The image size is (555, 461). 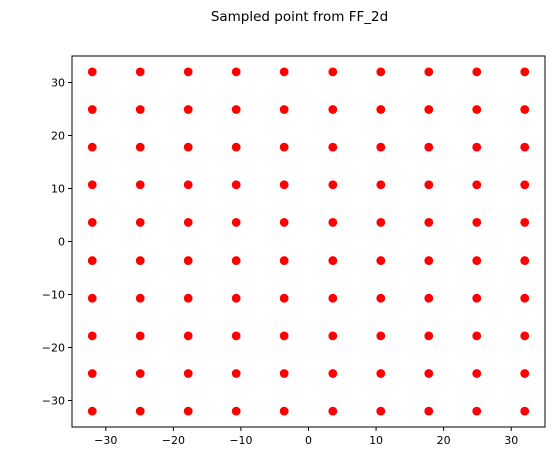 I want to click on chart-title: Sampled point from FF_2d, so click(x=299, y=17).